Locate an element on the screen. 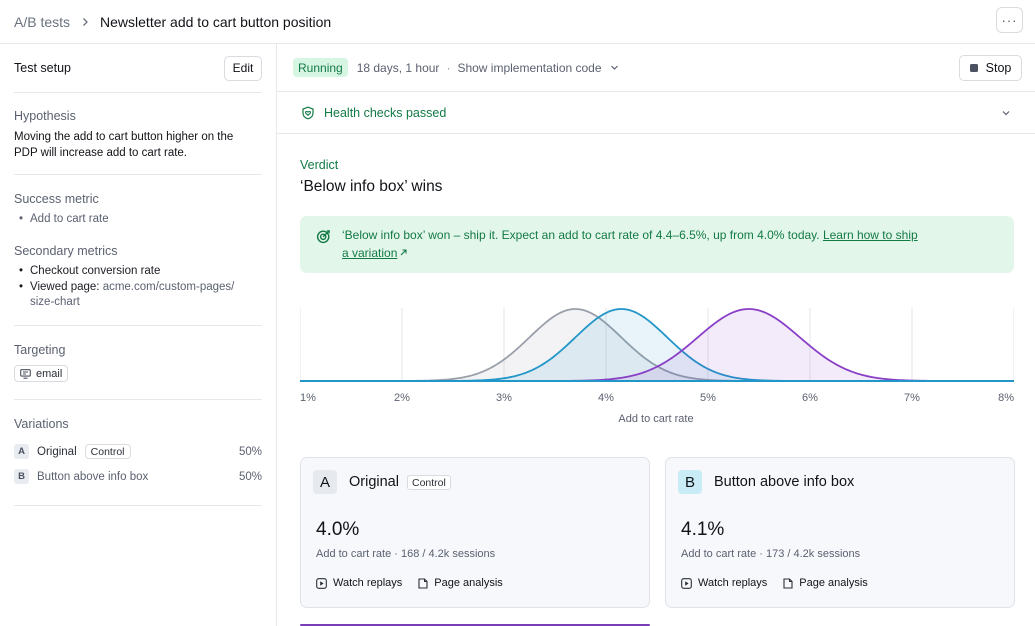  targeting-tag: email is located at coordinates (41, 373).